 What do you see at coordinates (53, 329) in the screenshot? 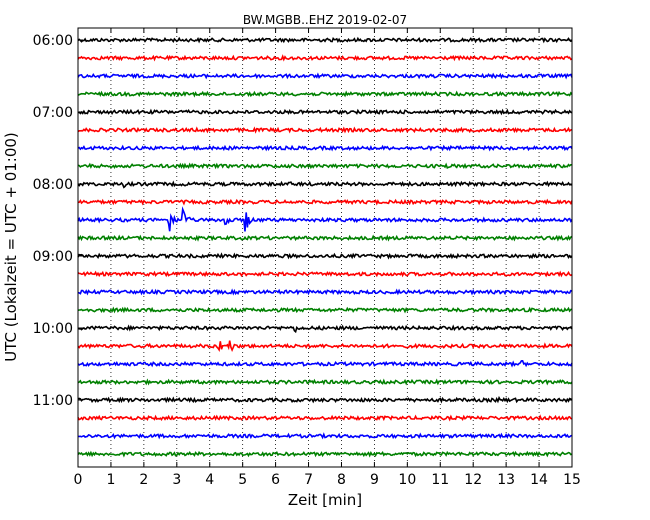
I see `y-tick-label: 10:00` at bounding box center [53, 329].